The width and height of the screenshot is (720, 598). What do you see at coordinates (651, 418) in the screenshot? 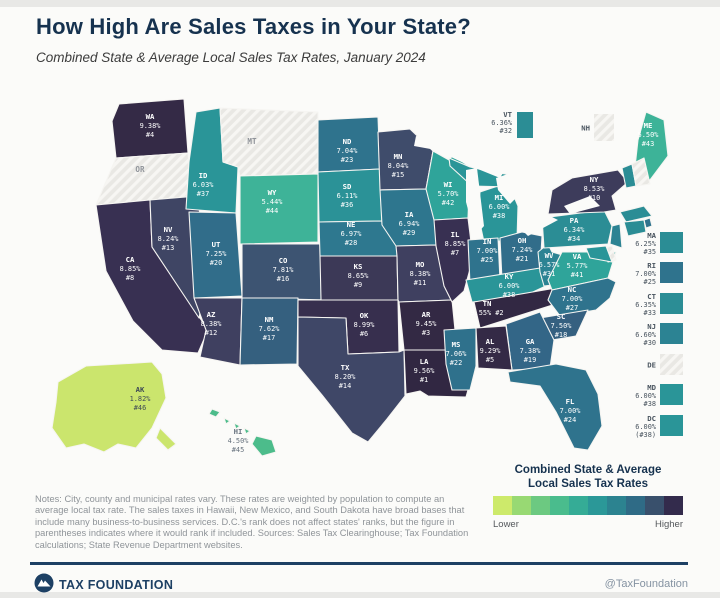
I see `svg-text: DC` at bounding box center [651, 418].